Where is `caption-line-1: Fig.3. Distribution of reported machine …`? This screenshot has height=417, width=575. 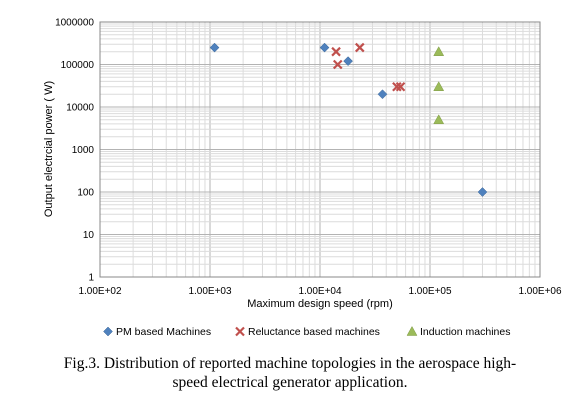 caption-line-1: Fig.3. Distribution of reported machine … is located at coordinates (290, 363).